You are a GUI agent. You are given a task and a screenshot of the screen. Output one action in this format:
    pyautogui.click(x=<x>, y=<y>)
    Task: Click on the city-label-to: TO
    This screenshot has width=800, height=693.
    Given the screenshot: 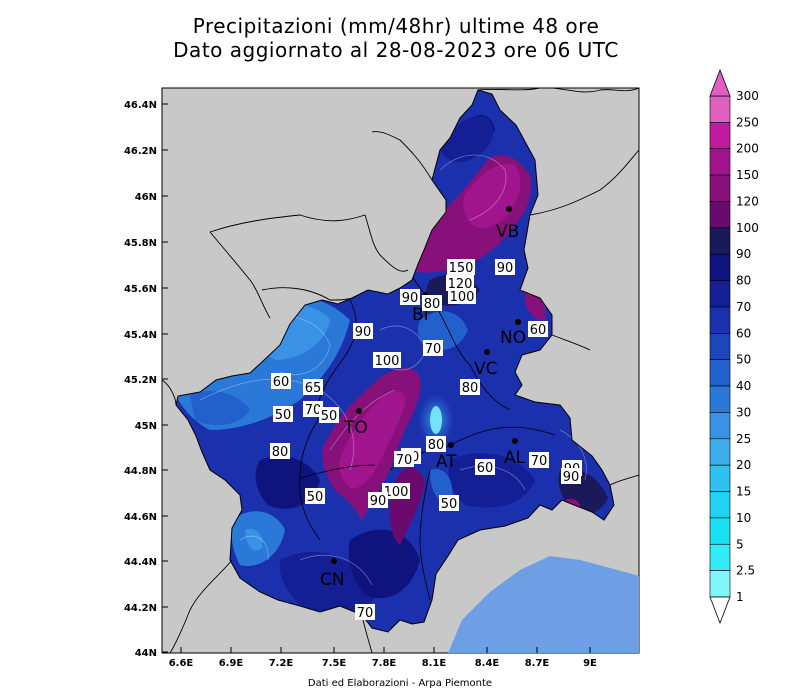 What is the action you would take?
    pyautogui.click(x=355, y=428)
    